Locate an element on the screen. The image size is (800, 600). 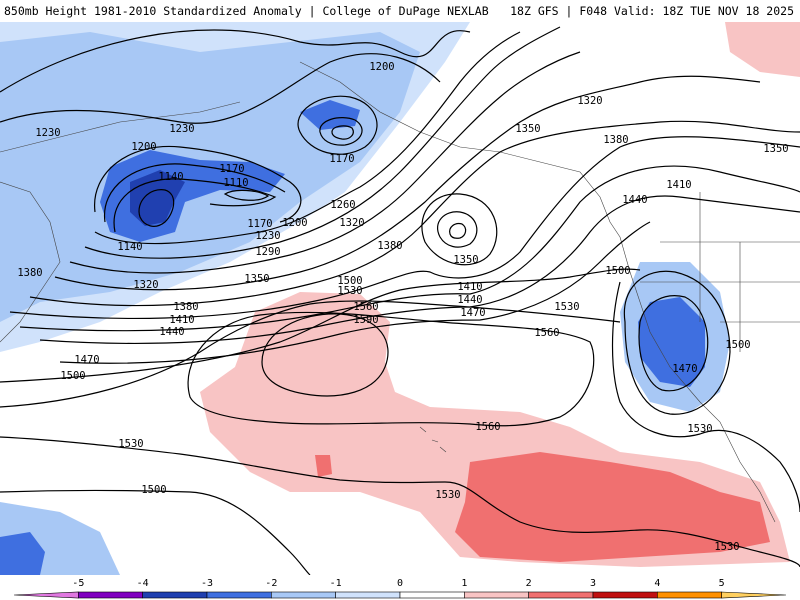
contour-1530-north is located at coordinates (310, 354).